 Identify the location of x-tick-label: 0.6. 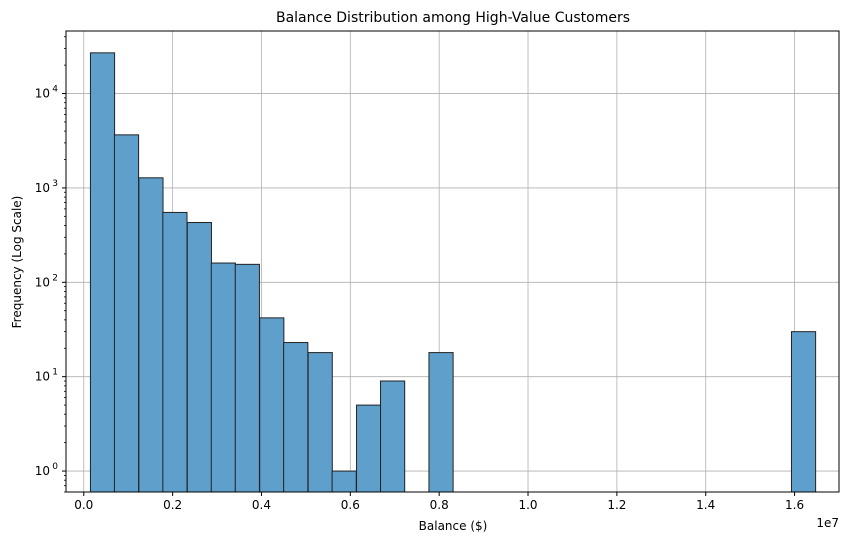
(350, 505).